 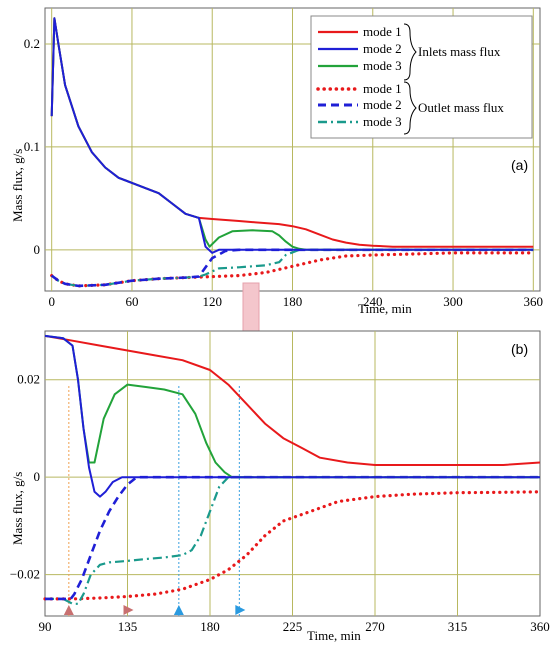 I want to click on legend-label-inlet-mode-3: mode 3, so click(x=382, y=65).